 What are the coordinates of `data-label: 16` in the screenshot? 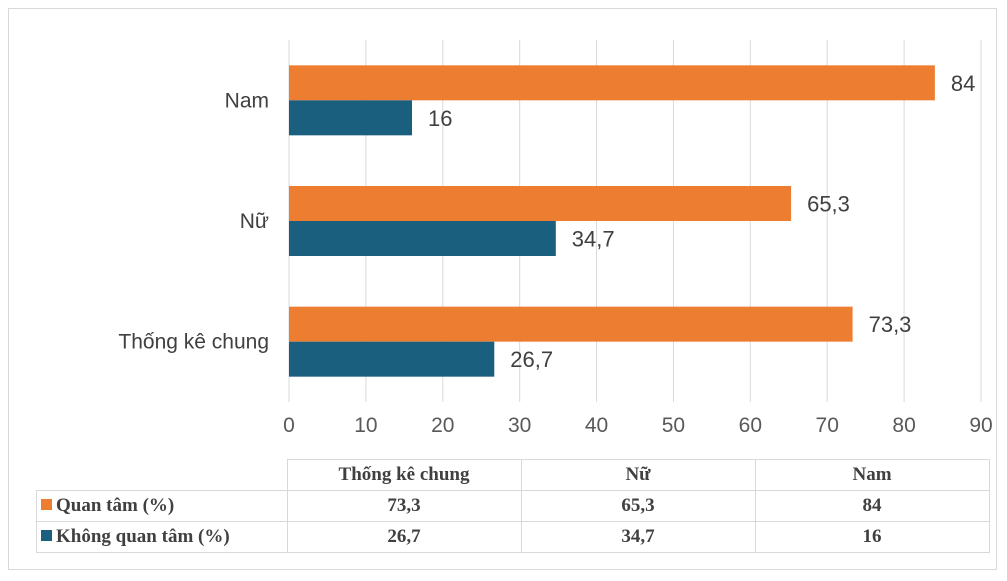 It's located at (440, 118).